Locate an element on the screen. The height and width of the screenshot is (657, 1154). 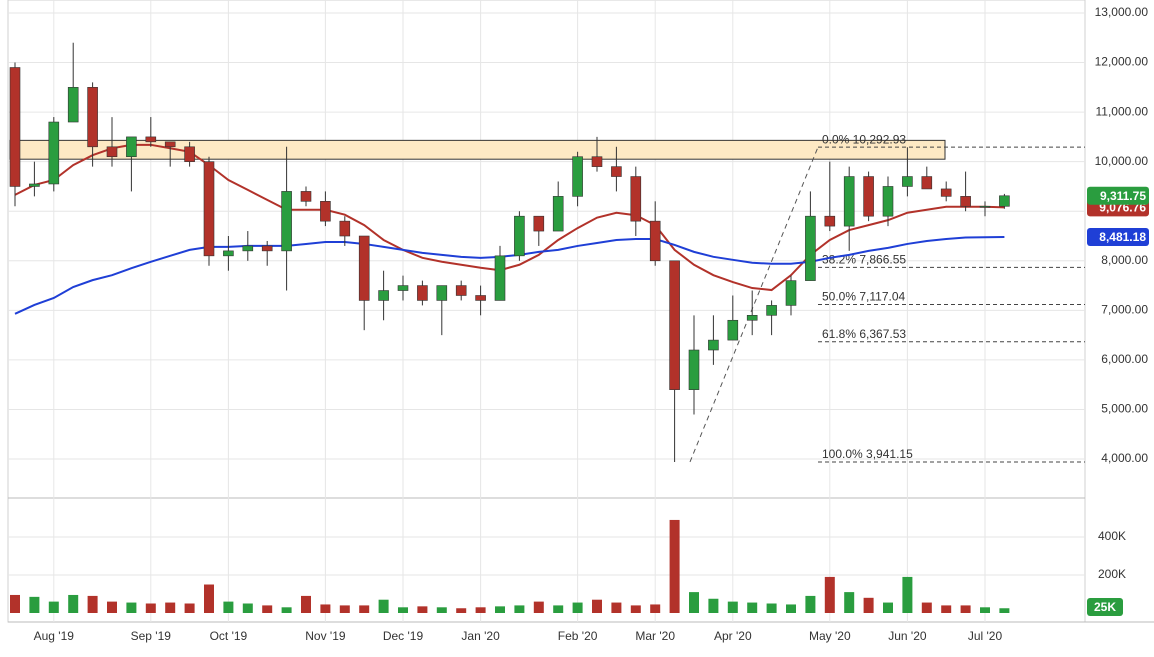
fib-label: 50.0% 7,117.04 is located at coordinates (864, 297).